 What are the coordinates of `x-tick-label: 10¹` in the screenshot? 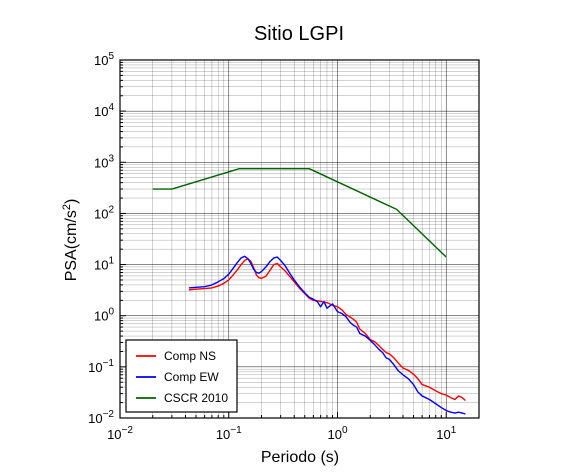 It's located at (446, 433).